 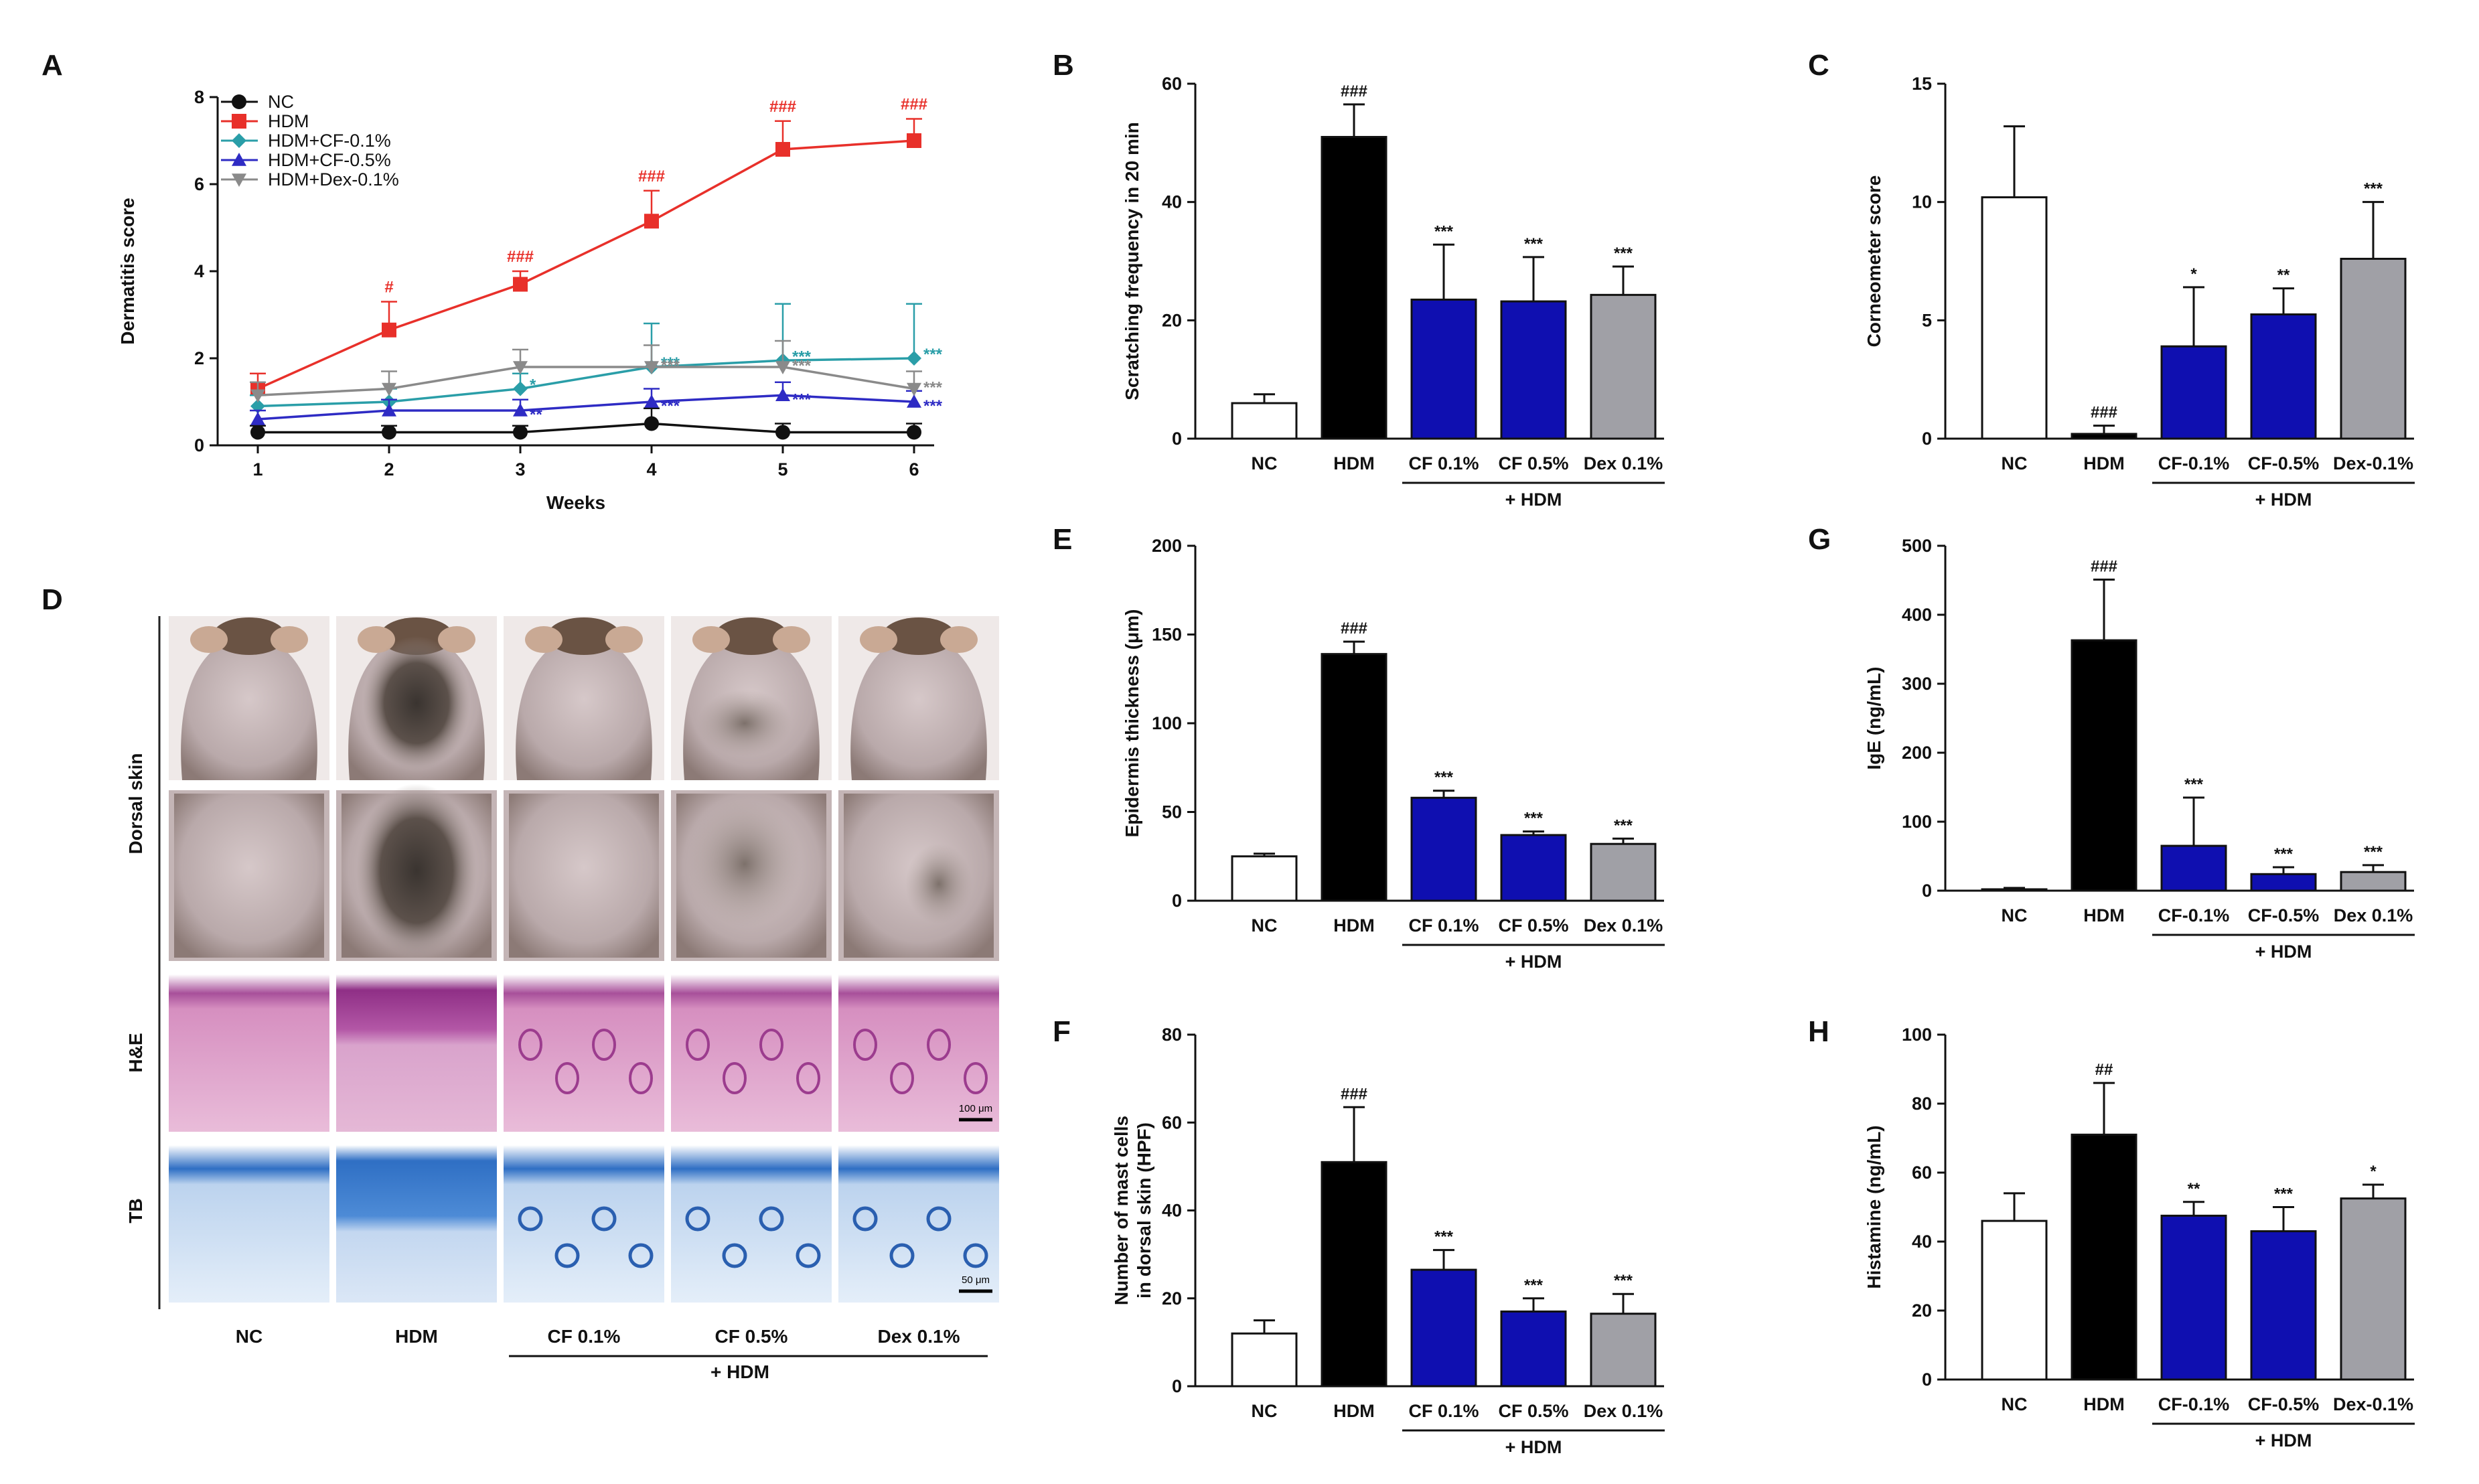 What do you see at coordinates (520, 469) in the screenshot?
I see `a-xtick-label: 3` at bounding box center [520, 469].